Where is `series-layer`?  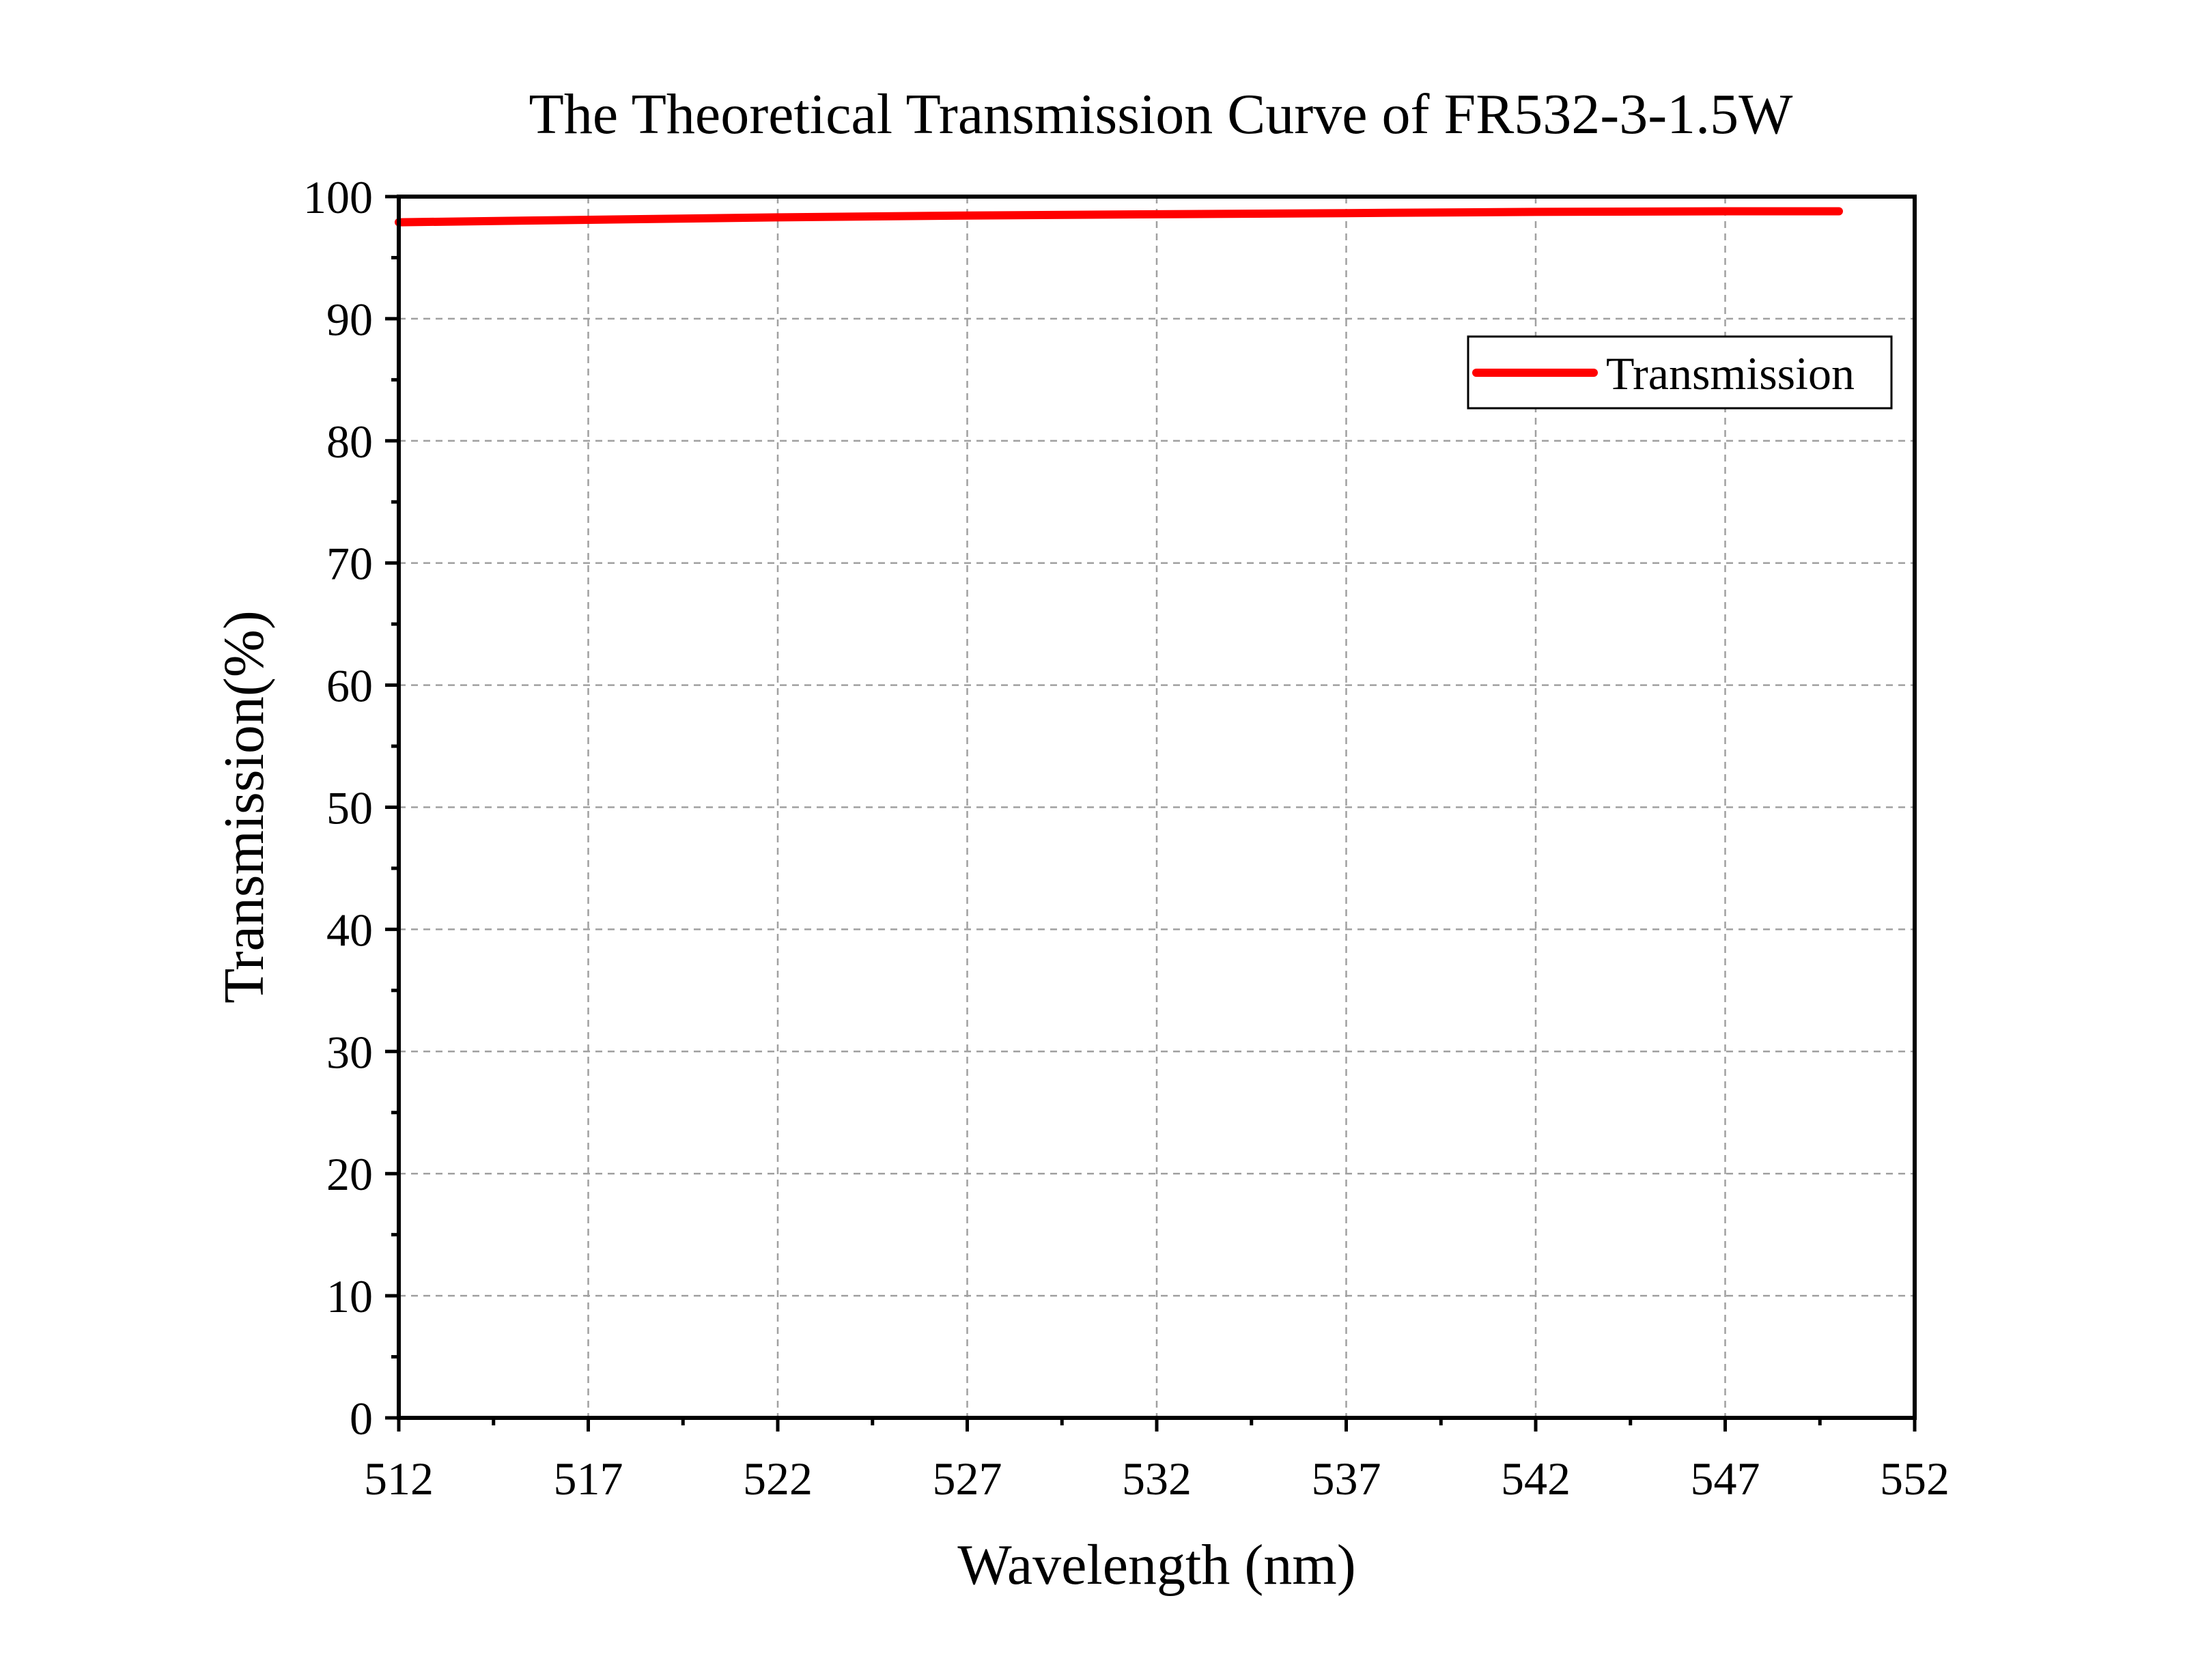
series-layer is located at coordinates (1119, 217).